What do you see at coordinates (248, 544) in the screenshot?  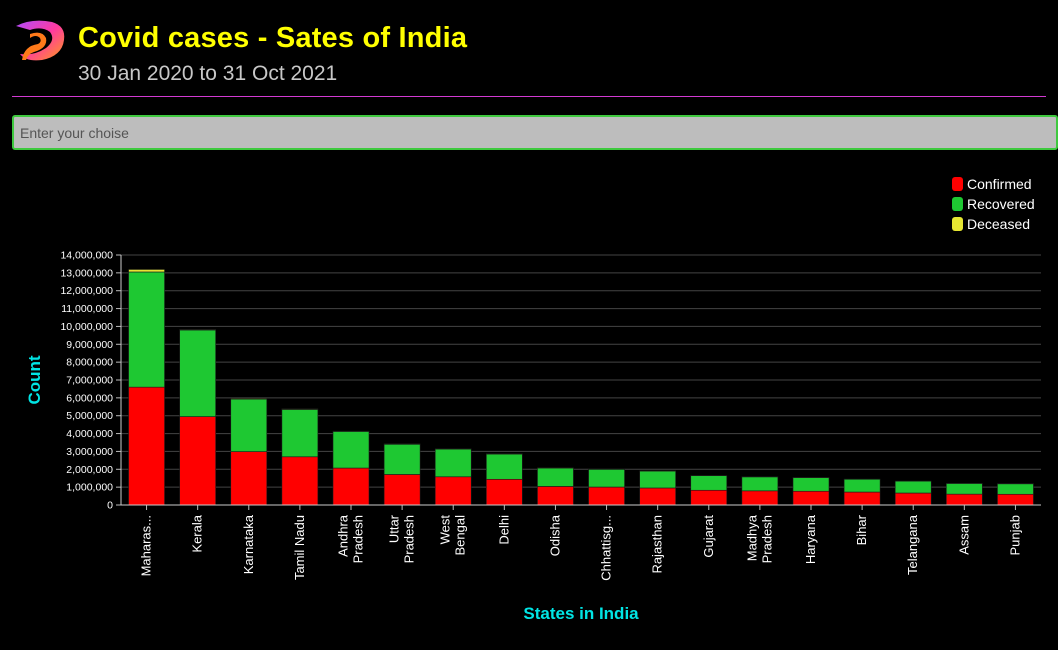 I see `x-tick-label: Karnataka` at bounding box center [248, 544].